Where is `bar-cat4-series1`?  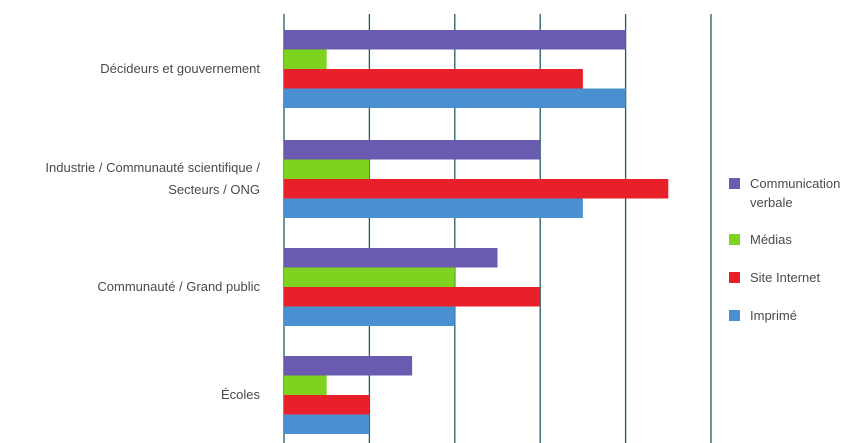
bar-cat4-series1 is located at coordinates (348, 366).